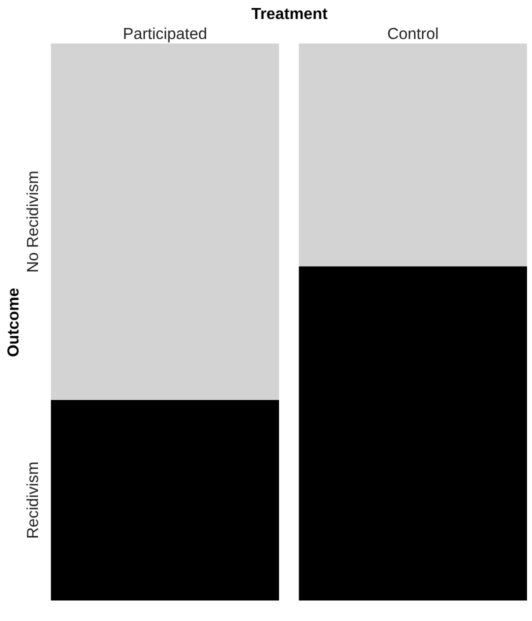  I want to click on text: No Recidivism, so click(33, 221).